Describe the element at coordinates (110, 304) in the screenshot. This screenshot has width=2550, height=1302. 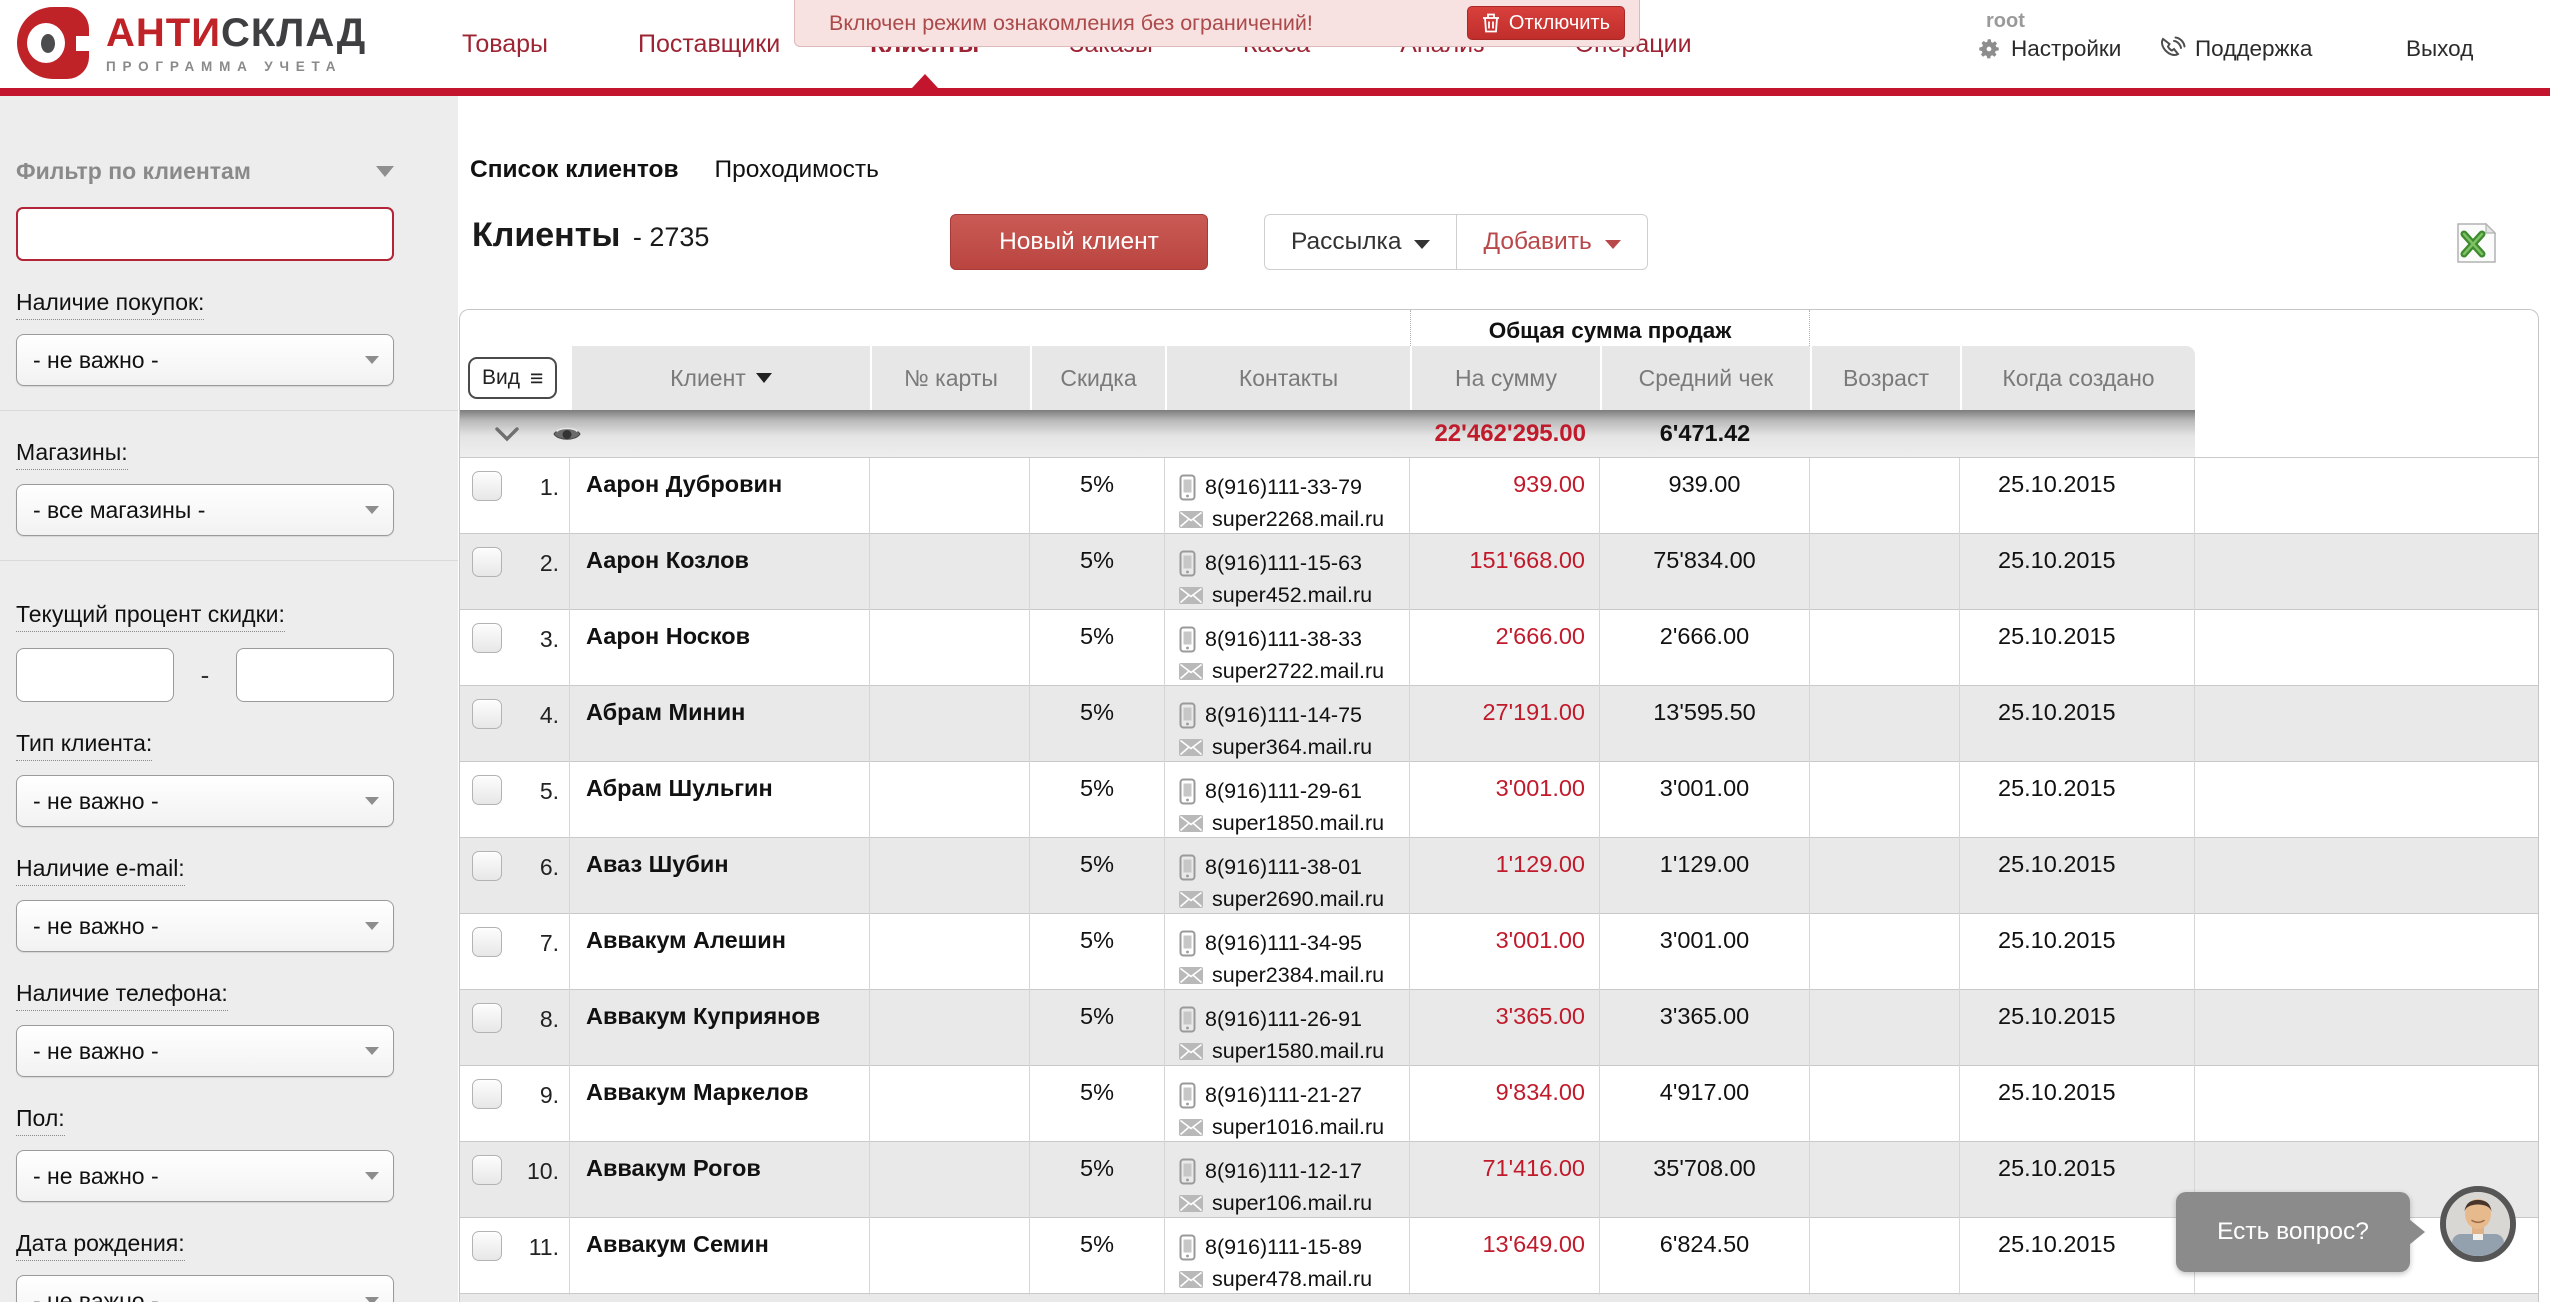
I see `purchases-filter-label: Наличие покупок:` at that location.